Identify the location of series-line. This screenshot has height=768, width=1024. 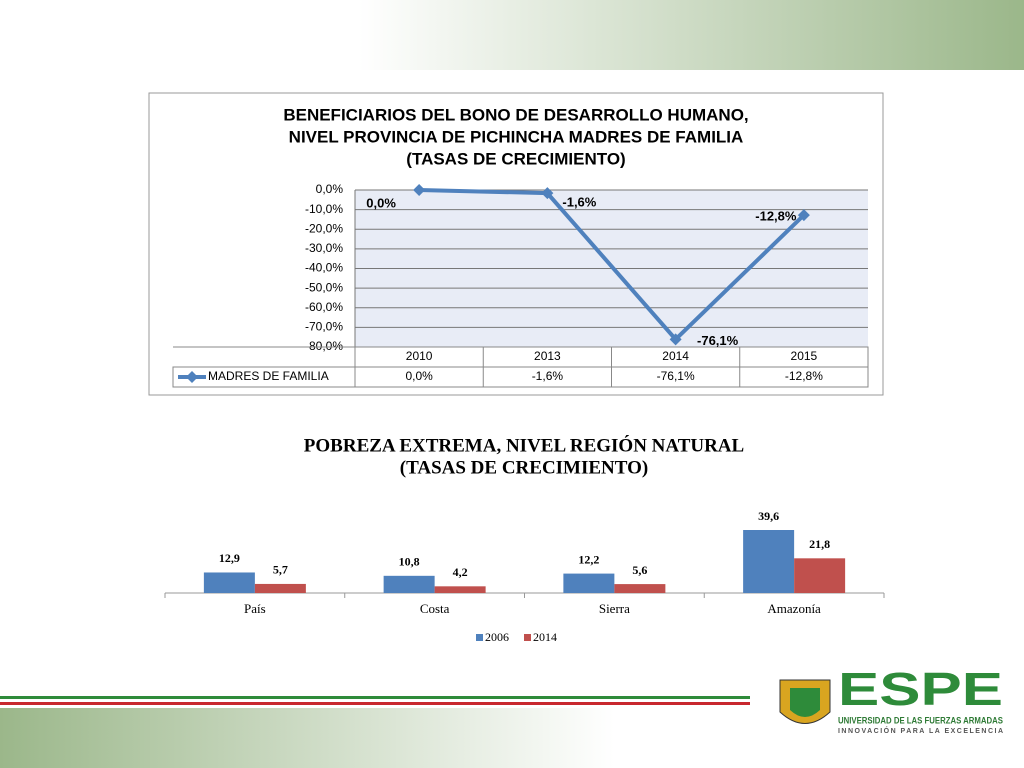
(612, 265).